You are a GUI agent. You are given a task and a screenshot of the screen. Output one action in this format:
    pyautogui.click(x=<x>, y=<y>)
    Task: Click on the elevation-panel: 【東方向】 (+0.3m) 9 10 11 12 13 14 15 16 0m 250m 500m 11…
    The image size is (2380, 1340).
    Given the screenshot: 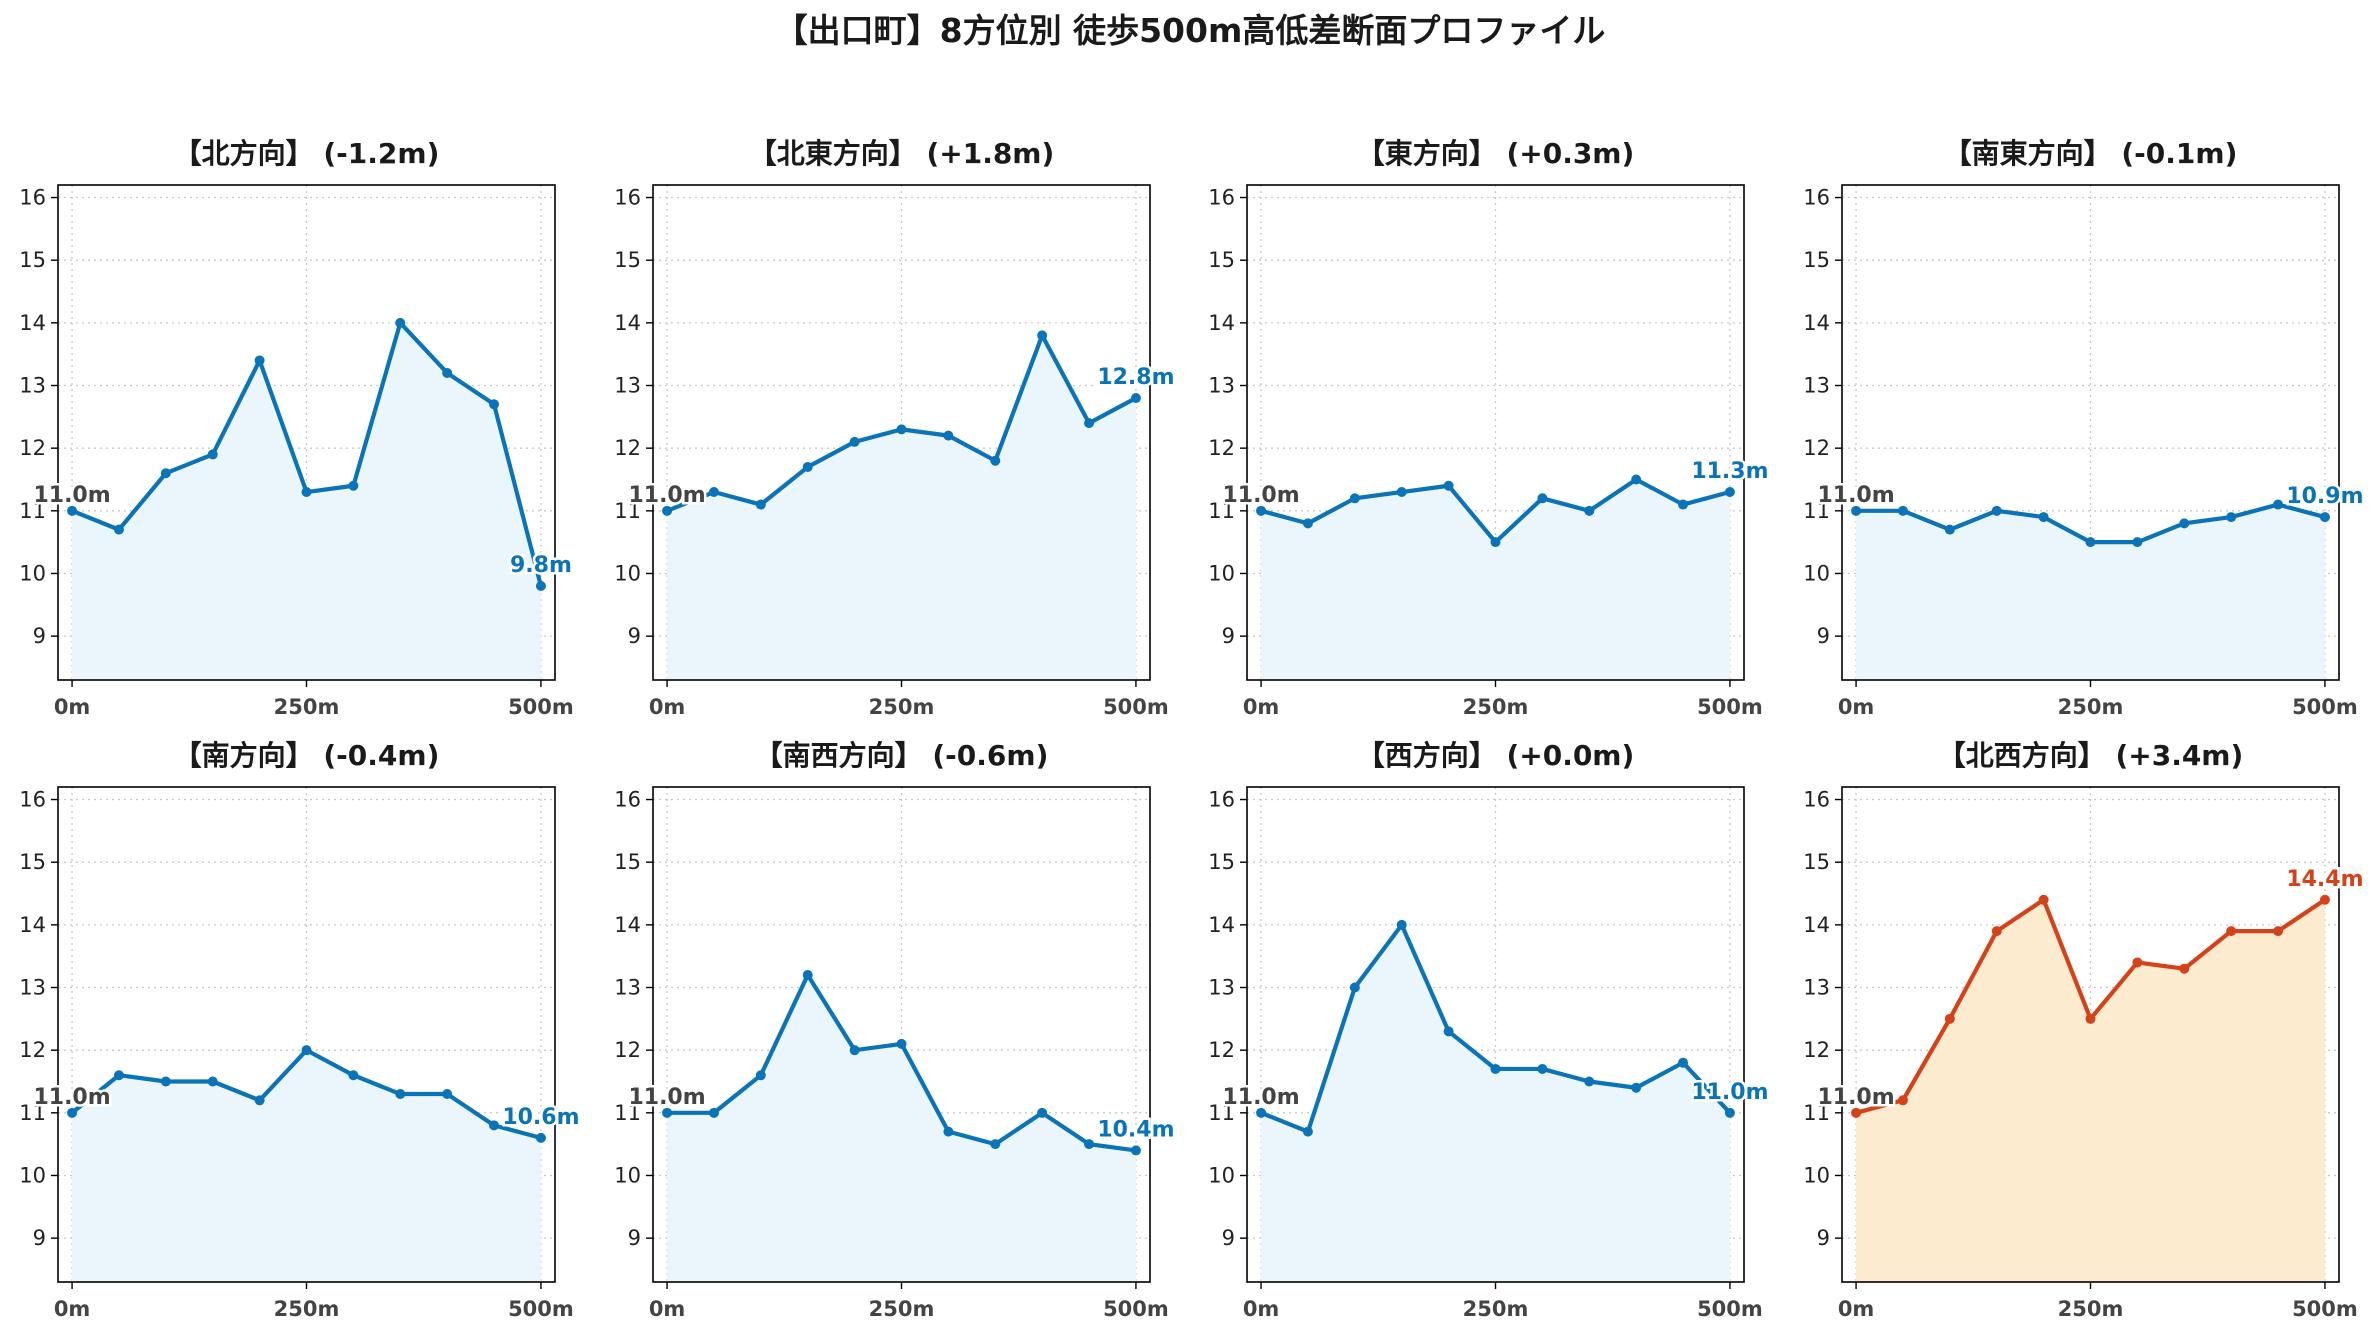 What is the action you would take?
    pyautogui.click(x=1489, y=428)
    